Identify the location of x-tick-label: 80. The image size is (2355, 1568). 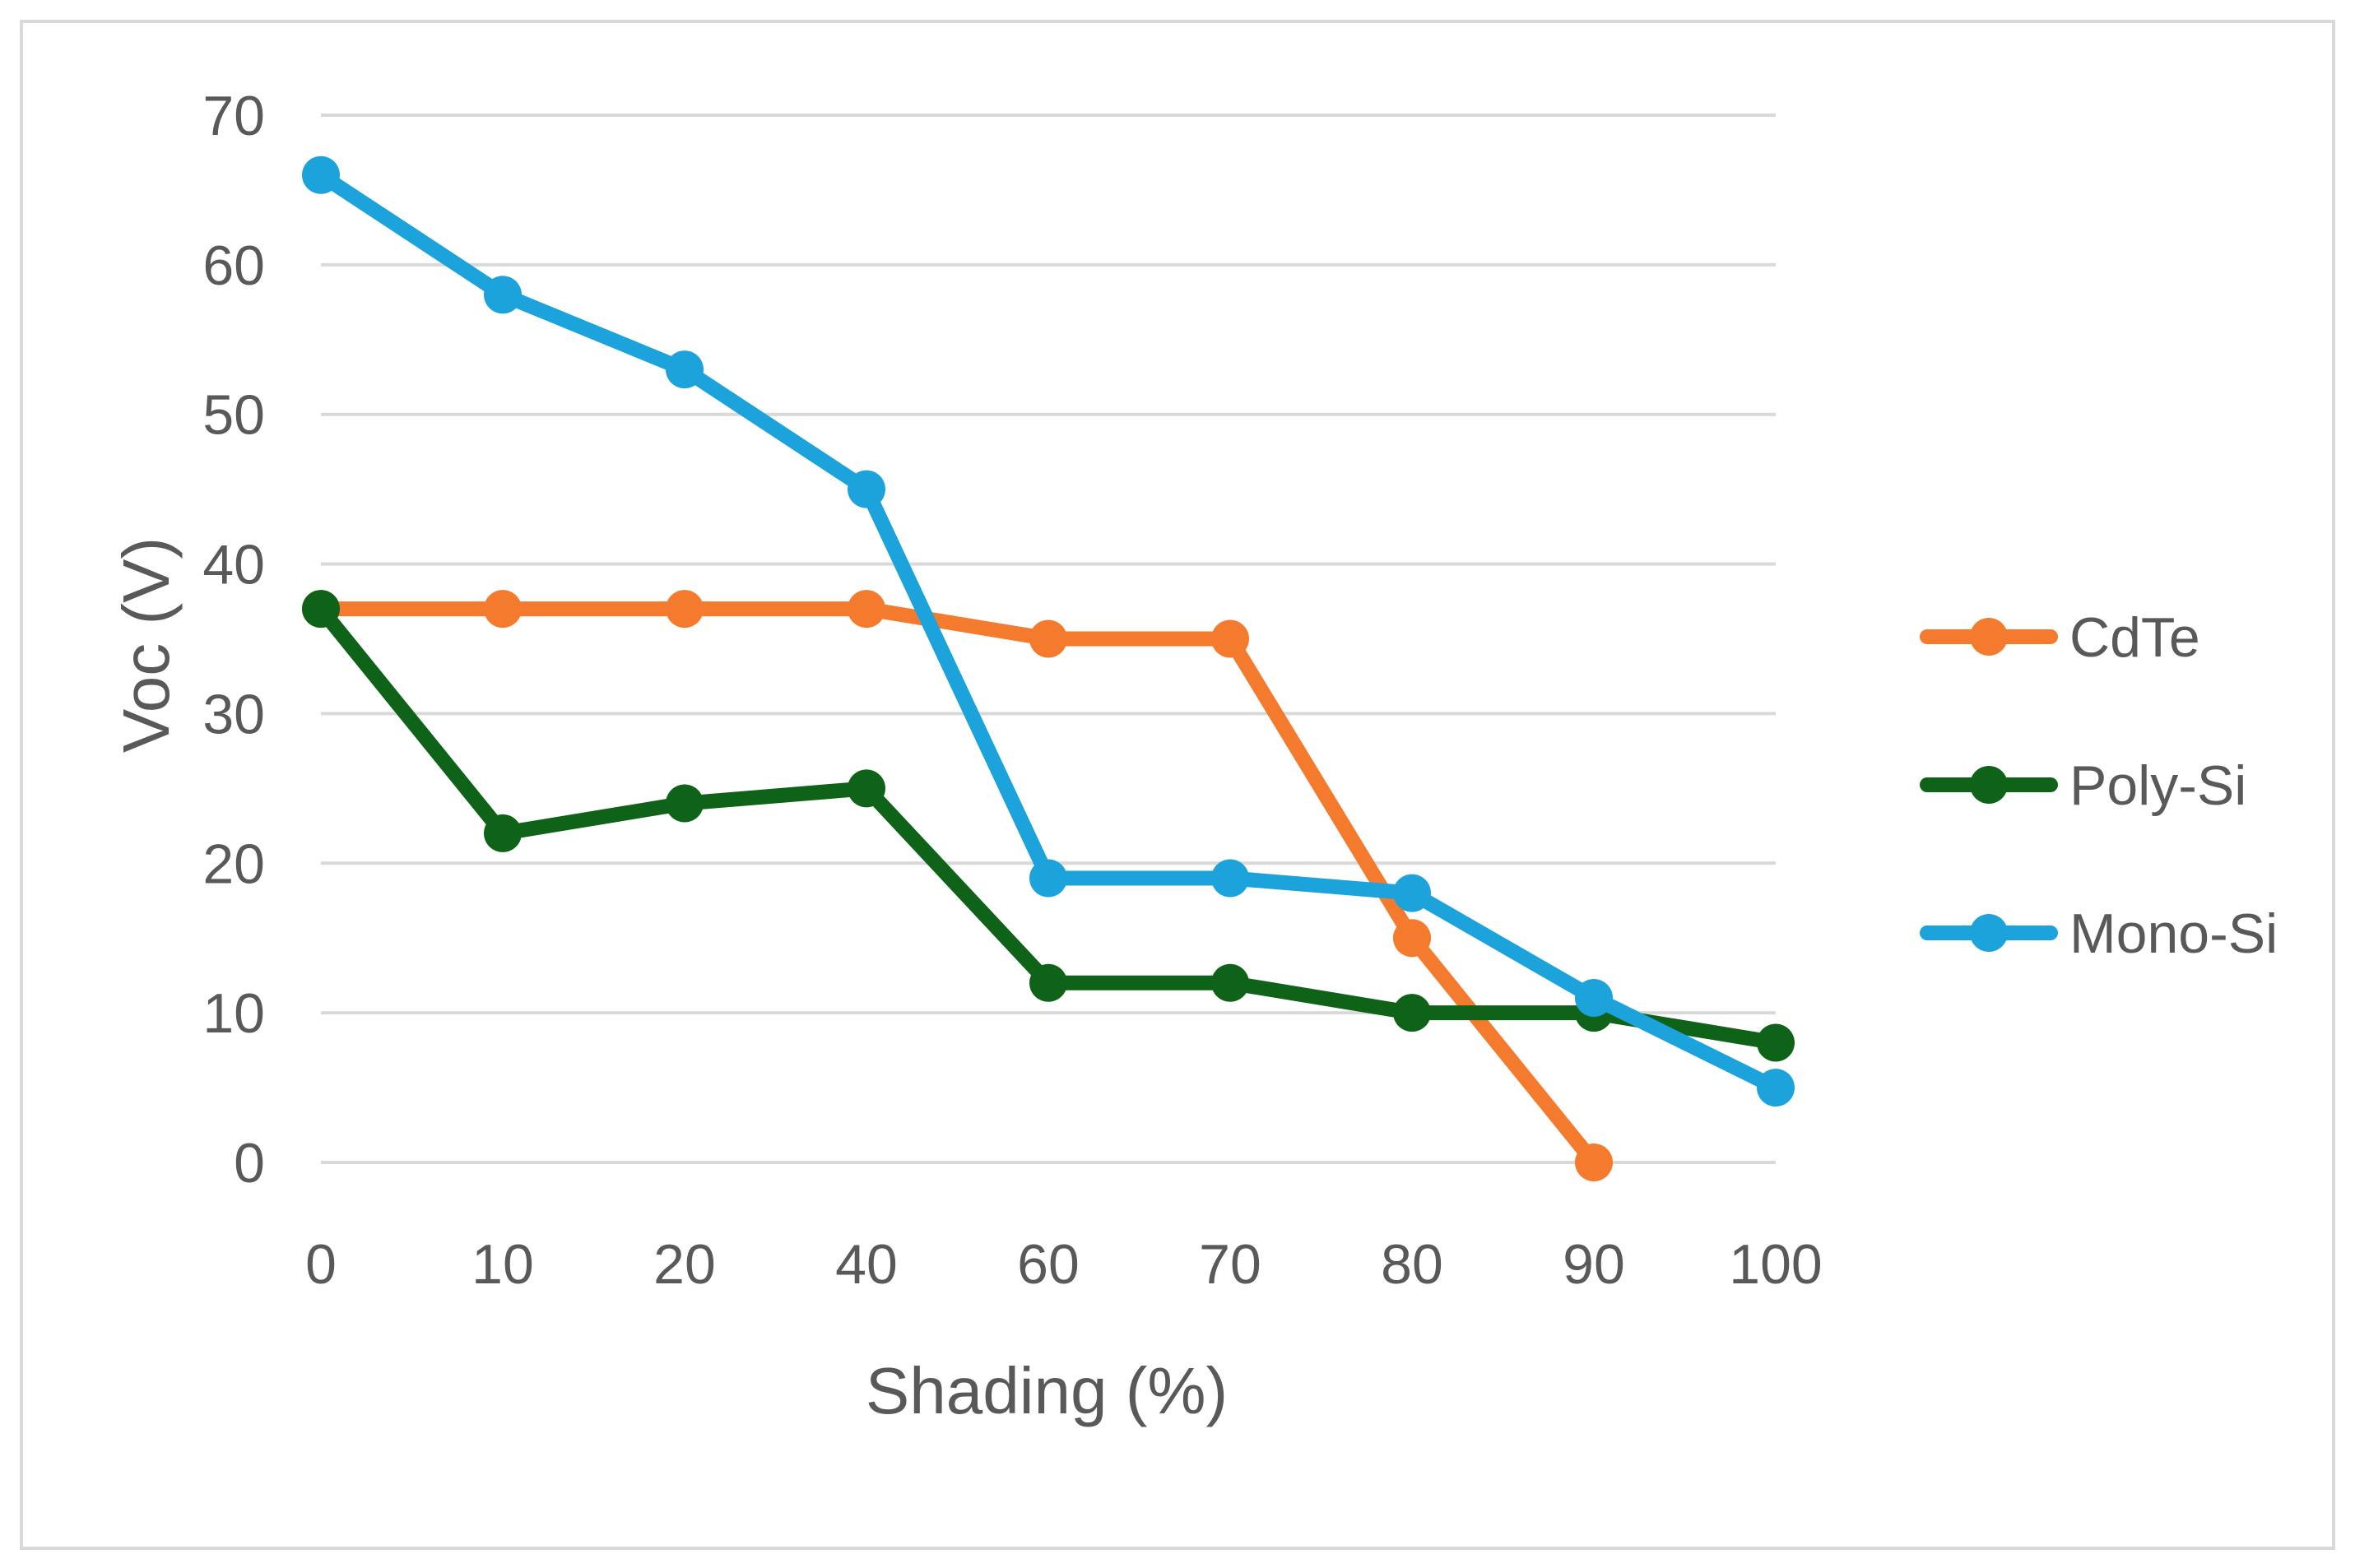
(1412, 1264).